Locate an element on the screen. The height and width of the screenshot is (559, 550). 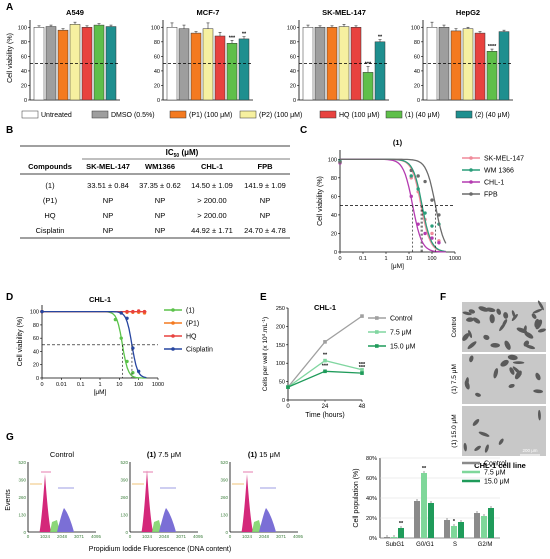
table-column-header: WM1366 is located at coordinates (160, 166).